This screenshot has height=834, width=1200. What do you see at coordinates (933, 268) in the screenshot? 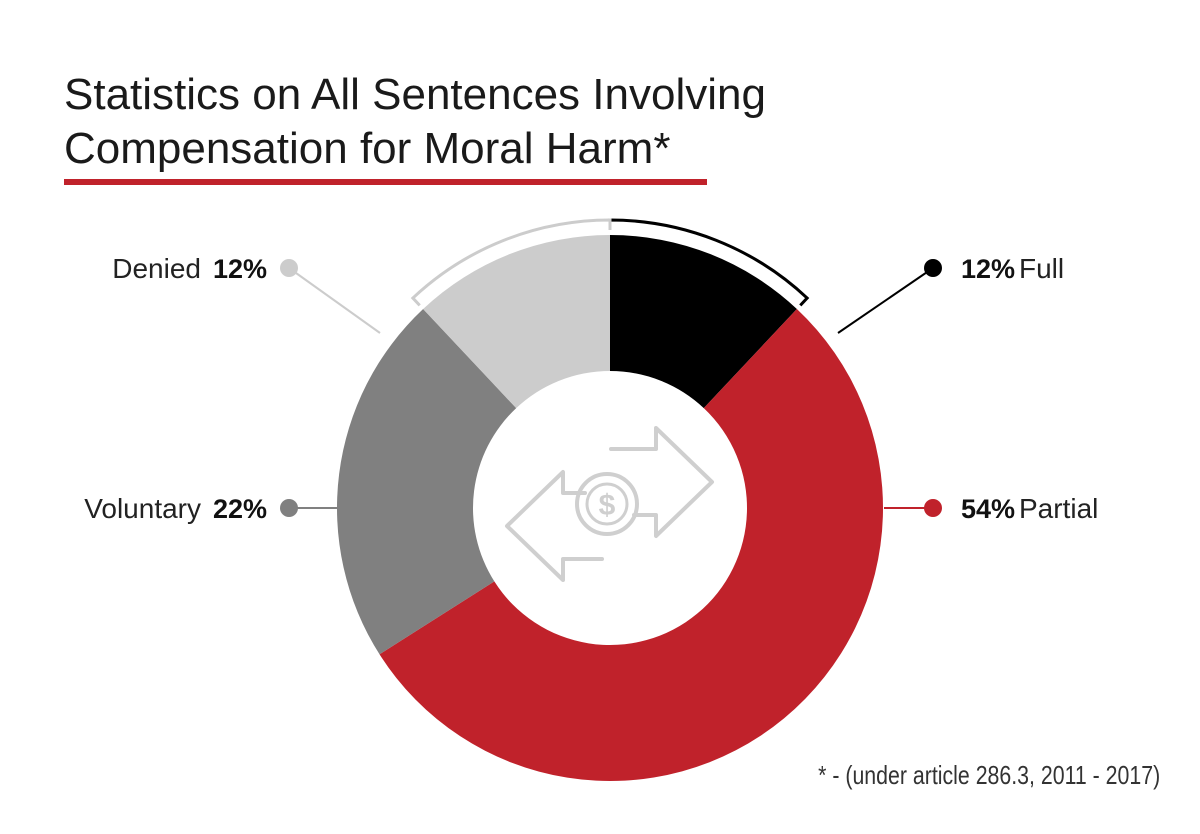
I see `legend-dot-full` at bounding box center [933, 268].